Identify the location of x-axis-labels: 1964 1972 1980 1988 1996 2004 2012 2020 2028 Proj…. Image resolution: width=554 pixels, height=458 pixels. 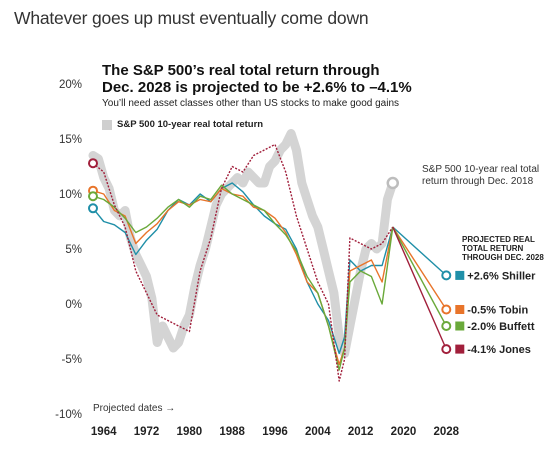
(275, 420).